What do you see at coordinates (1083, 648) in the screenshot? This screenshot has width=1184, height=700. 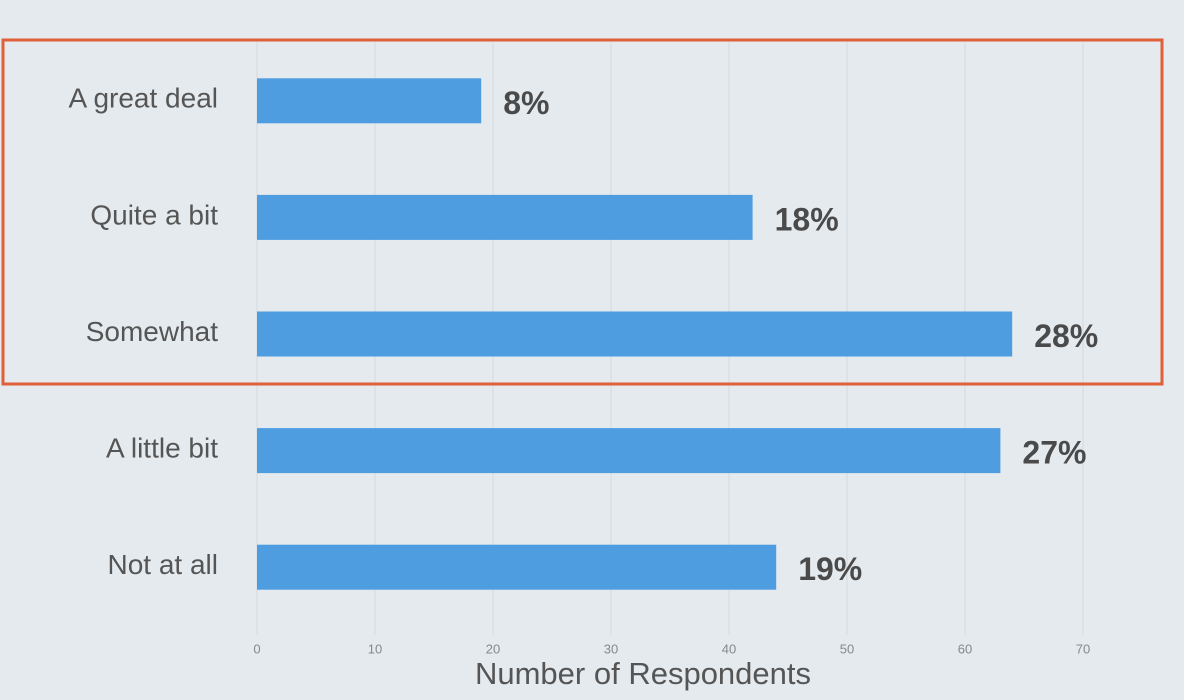 I see `x-tick-label: 70` at bounding box center [1083, 648].